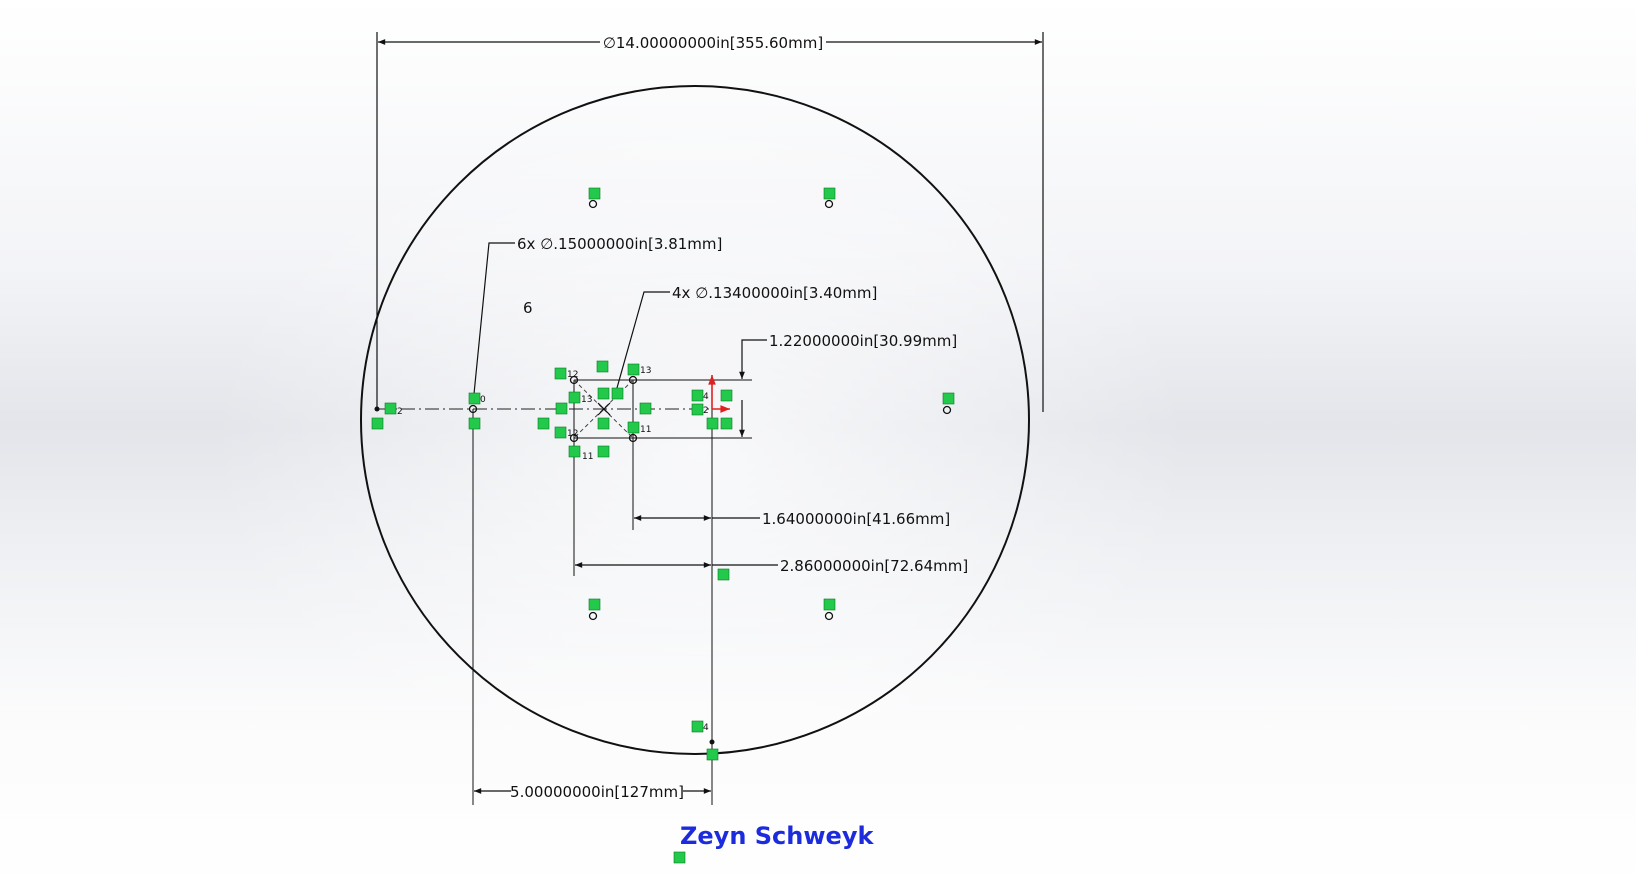 The width and height of the screenshot is (1636, 889). What do you see at coordinates (528, 308) in the screenshot?
I see `hole-count-label: 6` at bounding box center [528, 308].